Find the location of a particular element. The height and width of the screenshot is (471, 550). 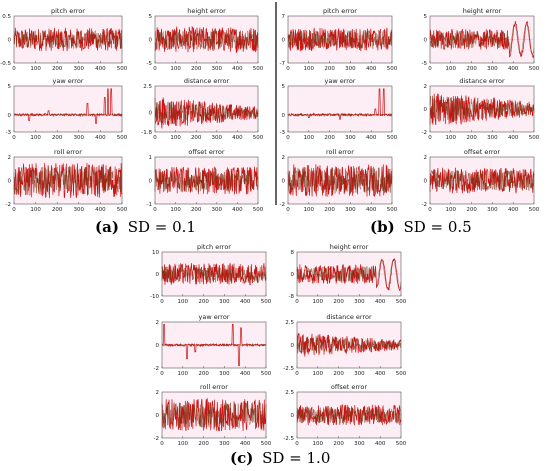

subplot-title: distance error is located at coordinates (482, 81).